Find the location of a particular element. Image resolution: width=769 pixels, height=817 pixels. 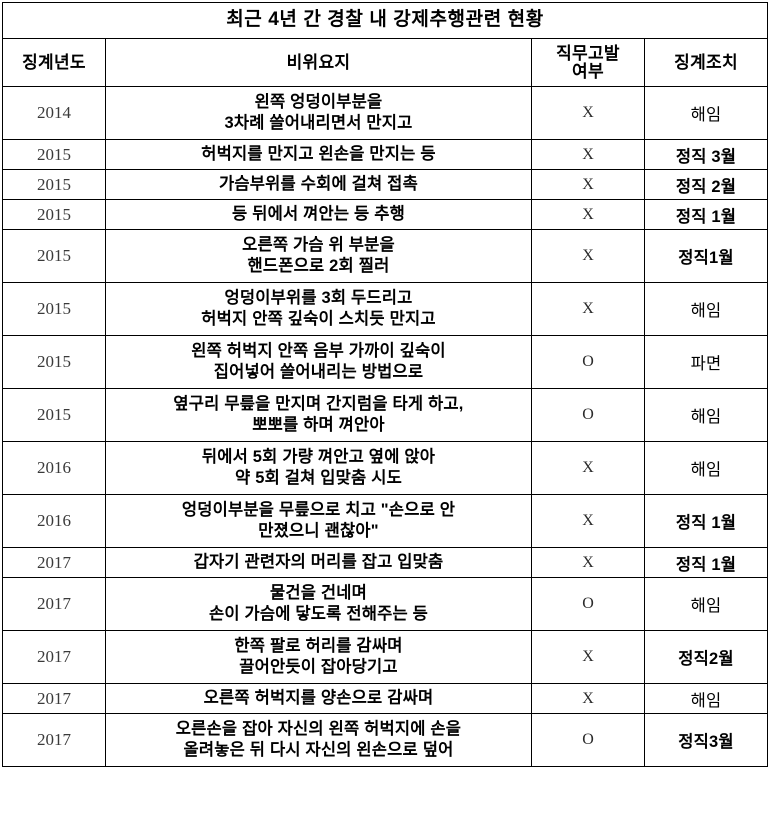

title-row: 최근 4년 간 경찰 내 강제추행관련 현황 is located at coordinates (385, 20).